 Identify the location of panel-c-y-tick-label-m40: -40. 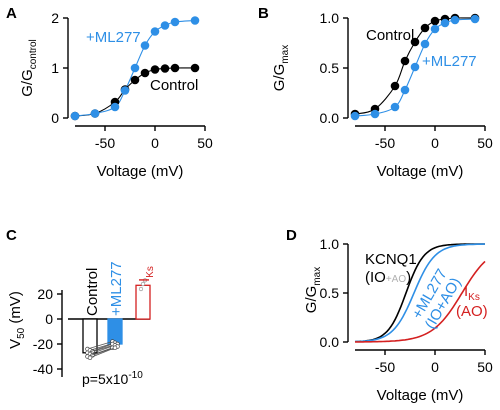
(43, 369).